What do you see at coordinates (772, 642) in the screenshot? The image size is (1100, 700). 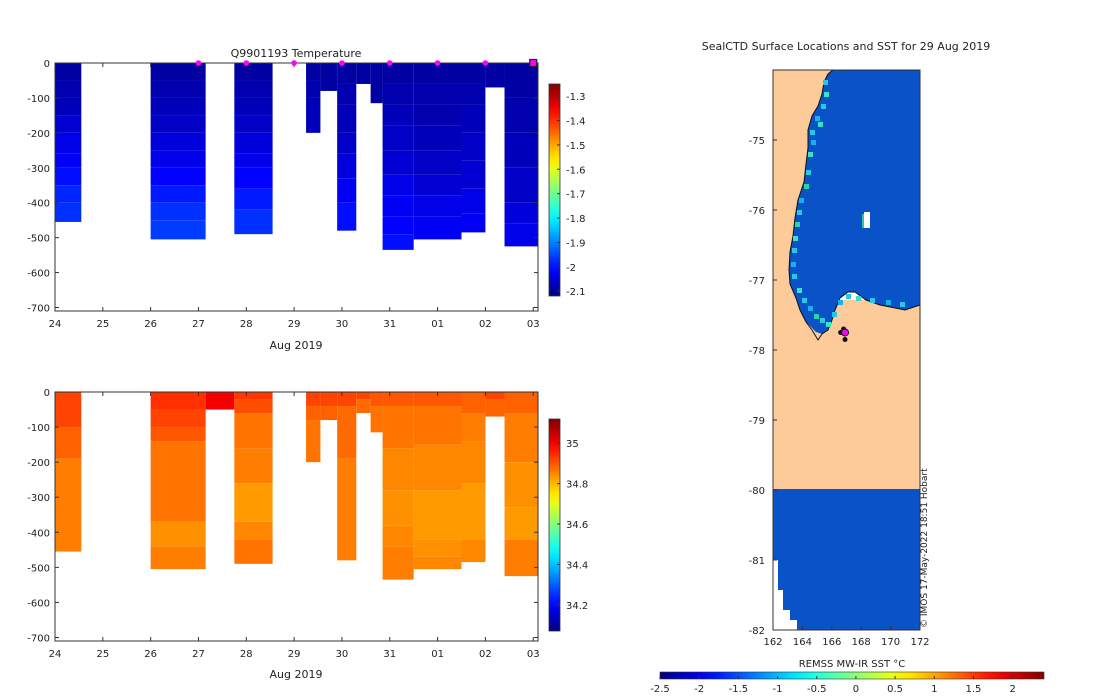 I see `map-xtick-label: 162` at bounding box center [772, 642].